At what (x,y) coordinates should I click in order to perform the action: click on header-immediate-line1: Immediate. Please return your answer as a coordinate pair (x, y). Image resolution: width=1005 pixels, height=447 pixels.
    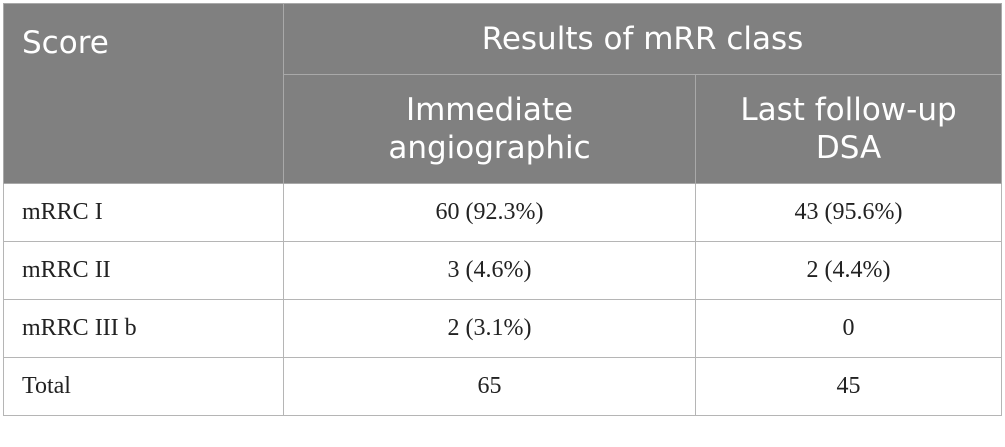
    Looking at the image, I should click on (489, 110).